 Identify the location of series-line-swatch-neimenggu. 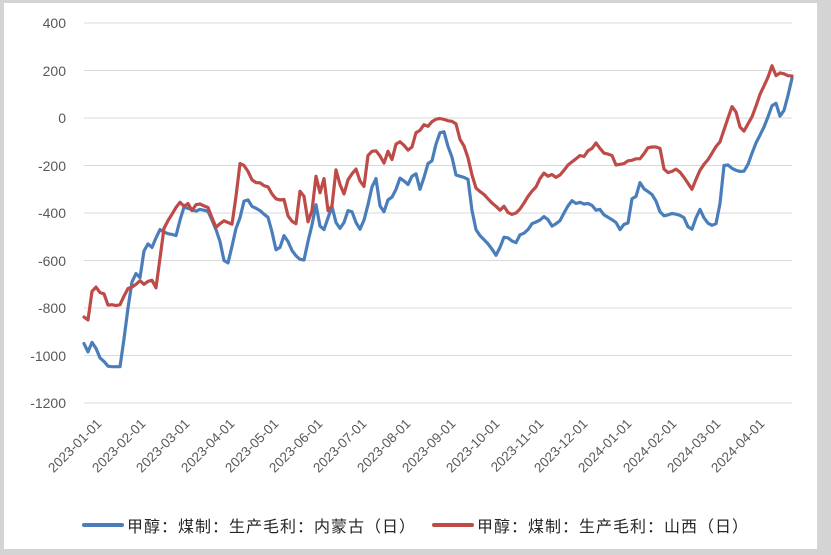
(102, 525).